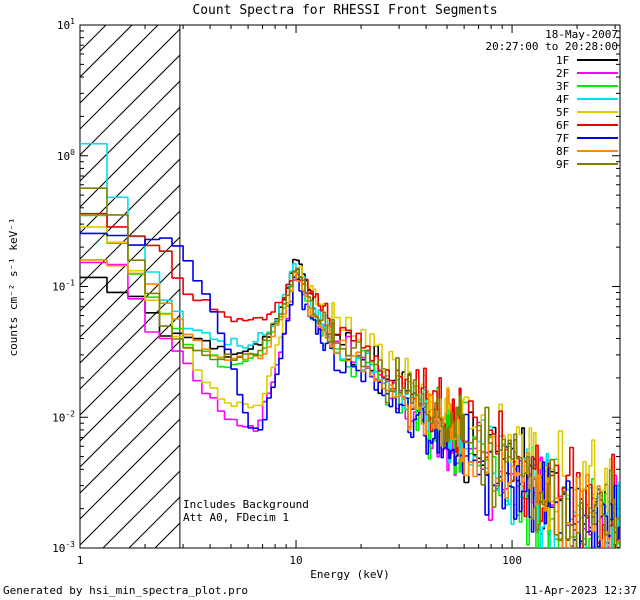 The width and height of the screenshot is (640, 600). What do you see at coordinates (512, 560) in the screenshot?
I see `x-tick-label: 100` at bounding box center [512, 560].